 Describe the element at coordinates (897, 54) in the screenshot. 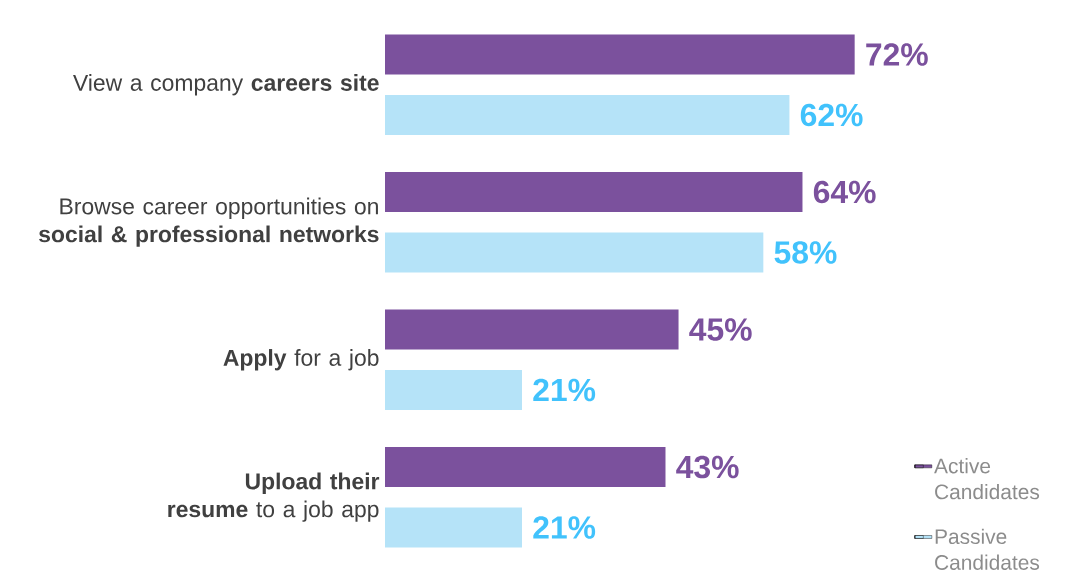

I see `data-label: 72%` at that location.